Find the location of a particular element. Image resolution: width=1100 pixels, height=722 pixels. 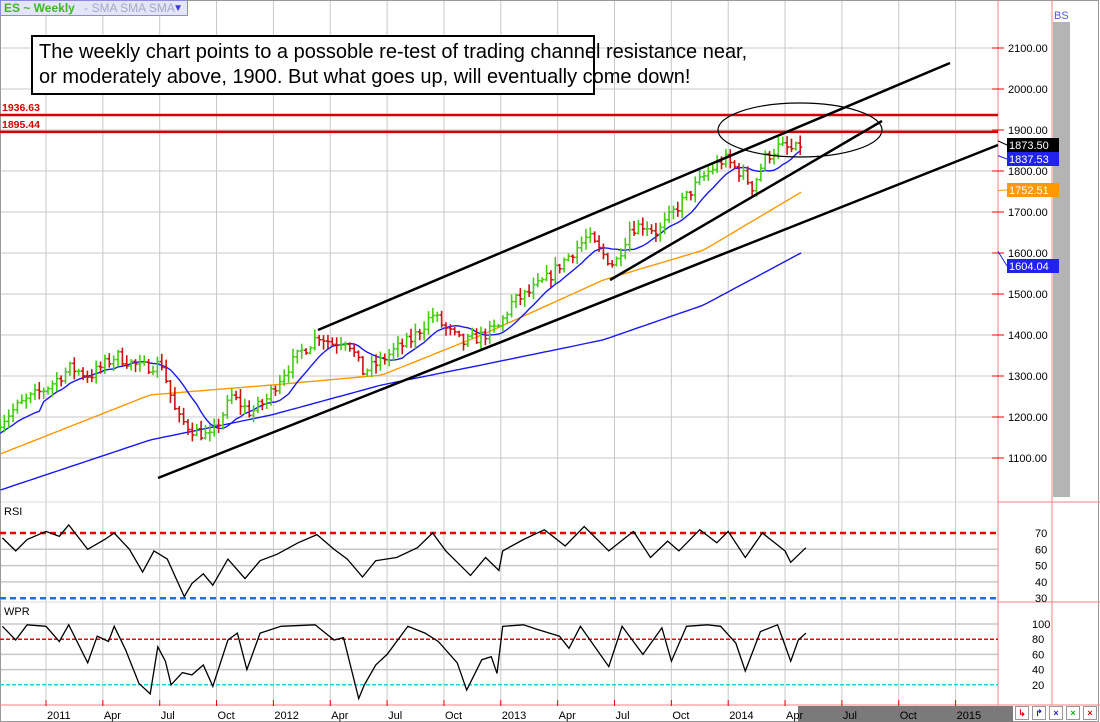

wpr-axis-label: 40 is located at coordinates (1038, 671).